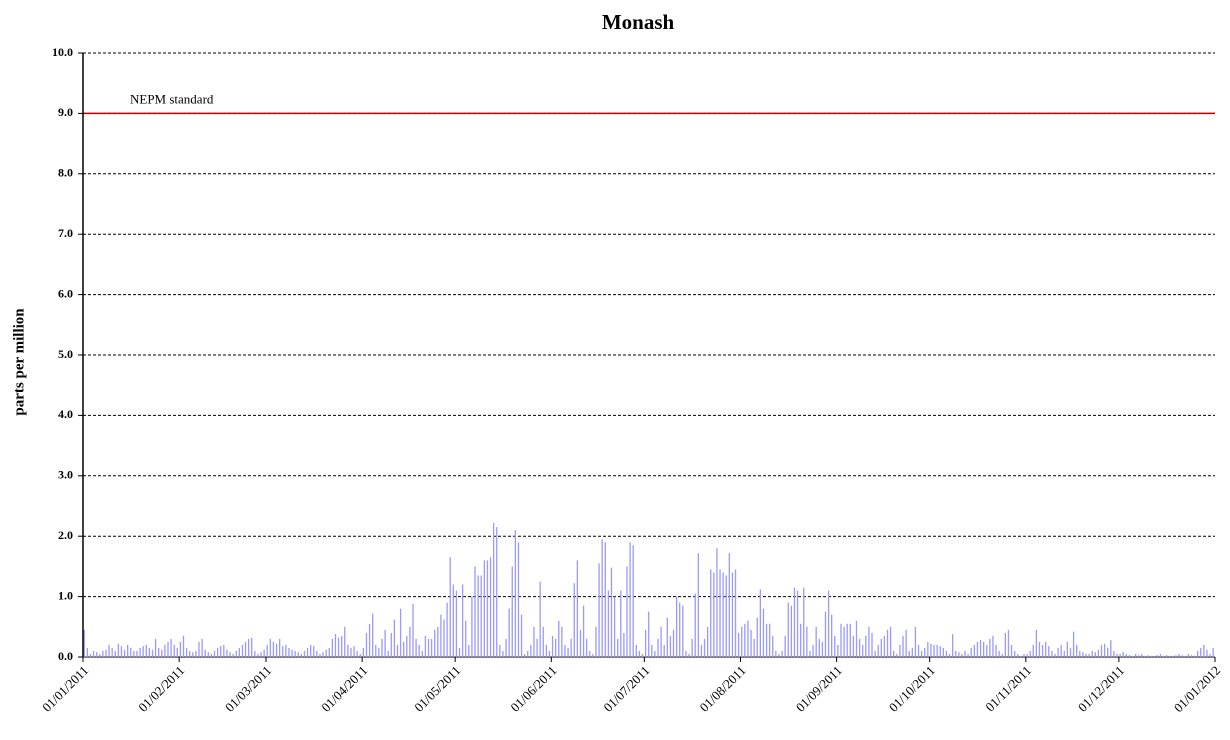 The image size is (1230, 740). I want to click on y-tick-label: 5.0, so click(65, 354).